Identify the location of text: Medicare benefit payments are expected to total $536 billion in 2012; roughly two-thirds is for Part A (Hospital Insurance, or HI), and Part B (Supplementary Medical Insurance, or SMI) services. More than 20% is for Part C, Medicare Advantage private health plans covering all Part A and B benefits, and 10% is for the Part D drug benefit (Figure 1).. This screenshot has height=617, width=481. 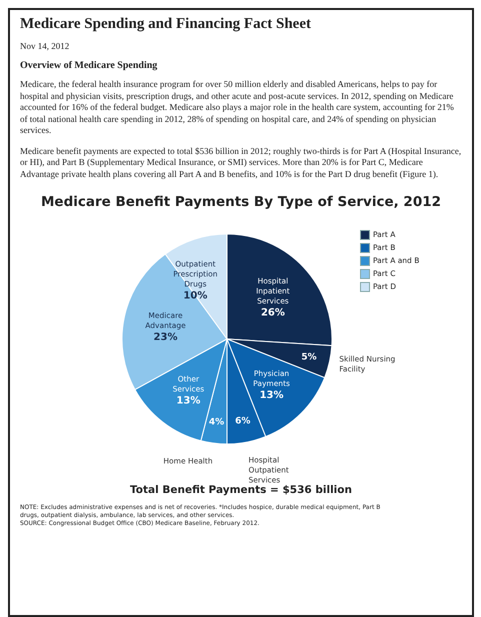
(241, 163).